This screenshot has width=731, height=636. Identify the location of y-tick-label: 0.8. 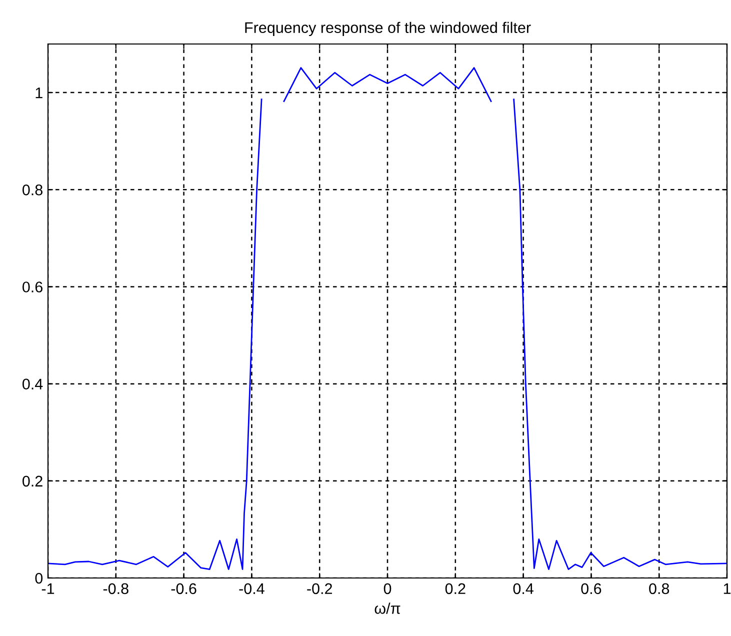
(32, 190).